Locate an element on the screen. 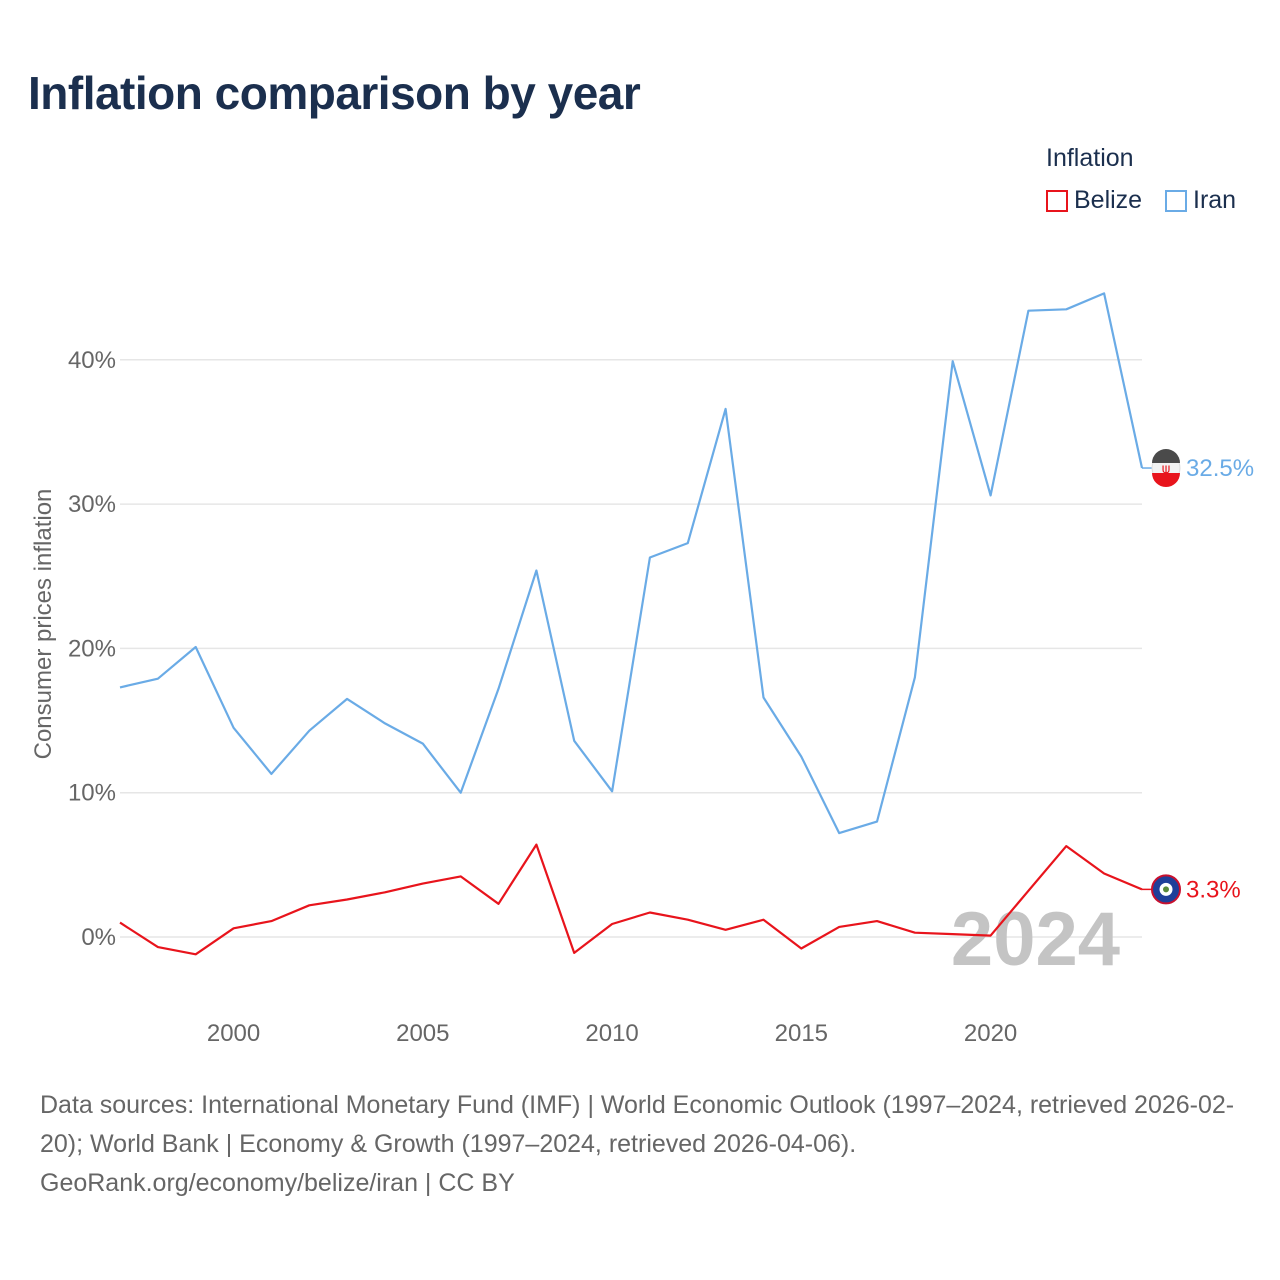 This screenshot has height=1280, width=1280. x-tick-label: 2020 is located at coordinates (990, 1033).